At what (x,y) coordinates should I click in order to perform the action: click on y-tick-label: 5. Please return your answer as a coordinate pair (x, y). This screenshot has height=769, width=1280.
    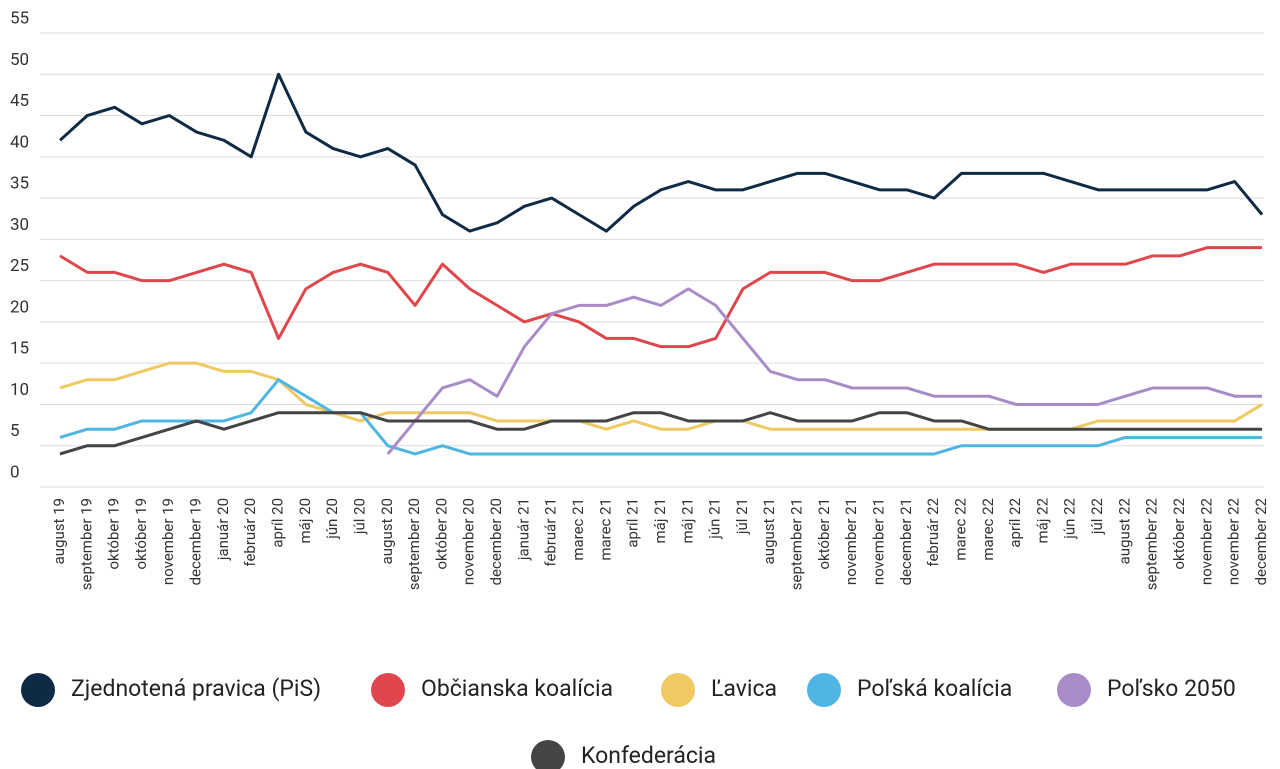
    Looking at the image, I should click on (15, 431).